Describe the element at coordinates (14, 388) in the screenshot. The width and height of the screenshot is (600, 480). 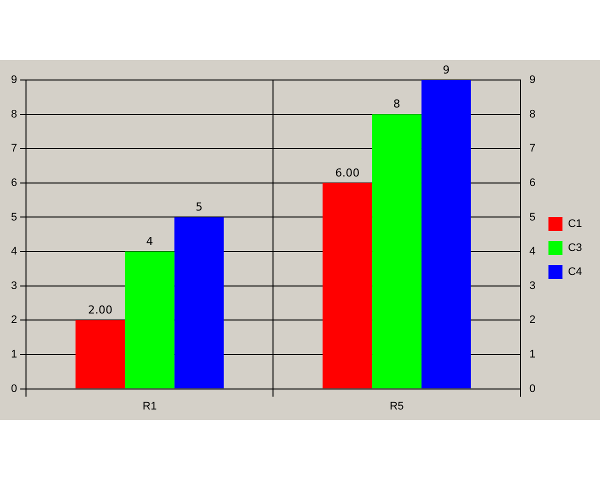
I see `y-tick-label: 0` at that location.